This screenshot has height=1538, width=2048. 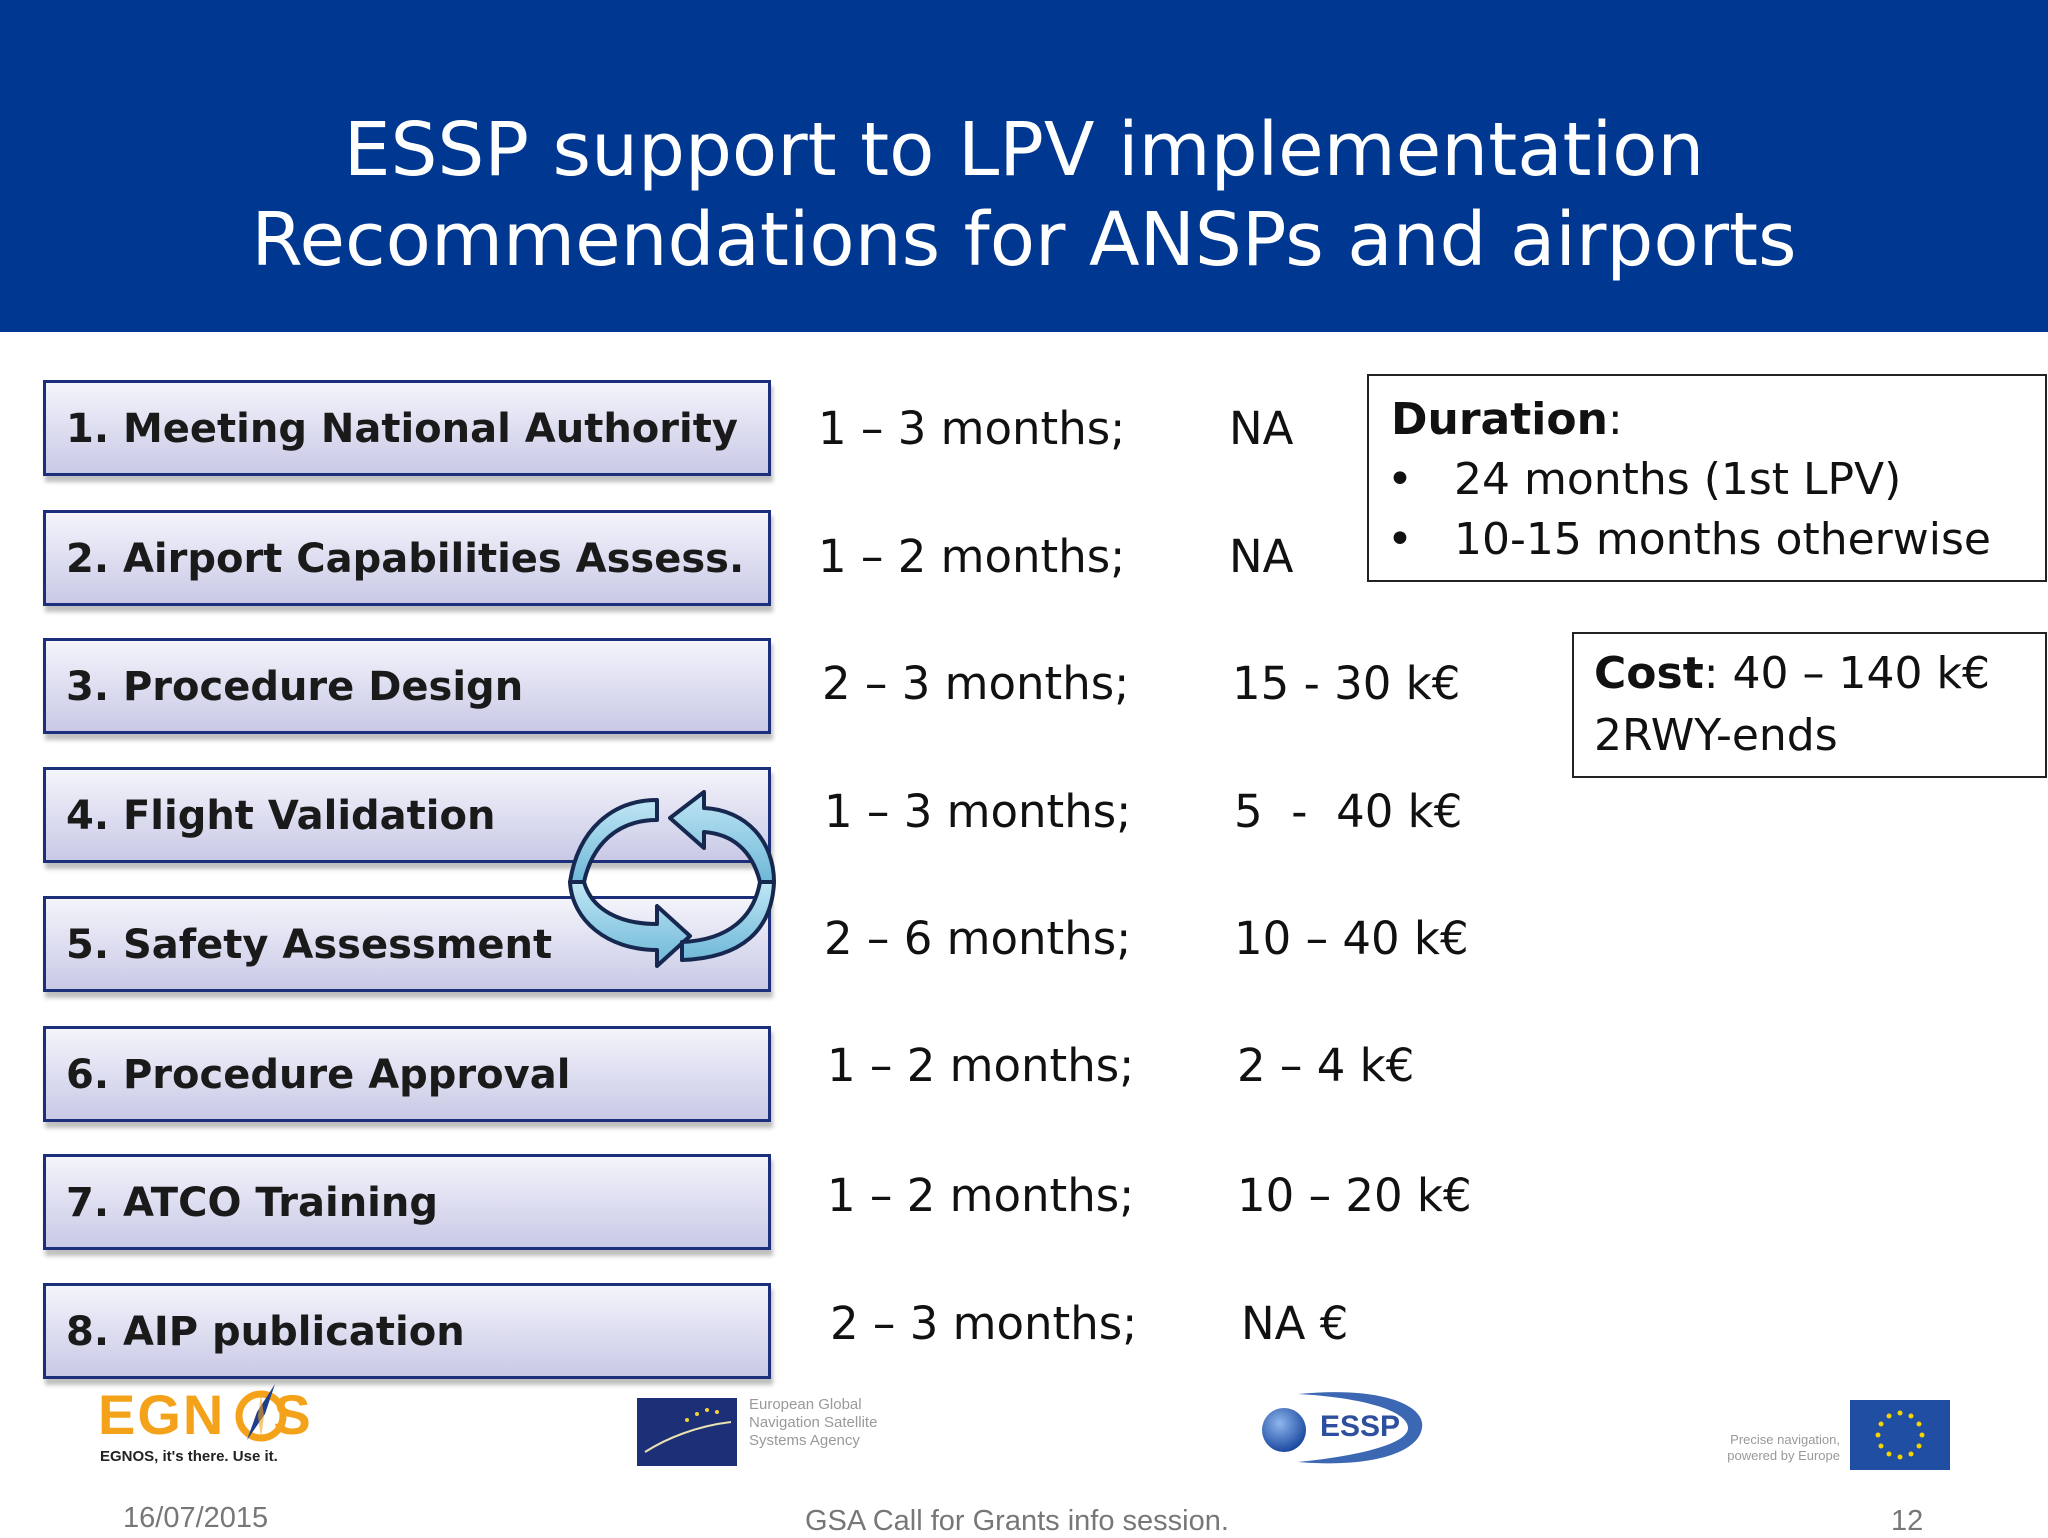 What do you see at coordinates (1846, 673) in the screenshot?
I see `cost-range: : 40 – 140 k€` at bounding box center [1846, 673].